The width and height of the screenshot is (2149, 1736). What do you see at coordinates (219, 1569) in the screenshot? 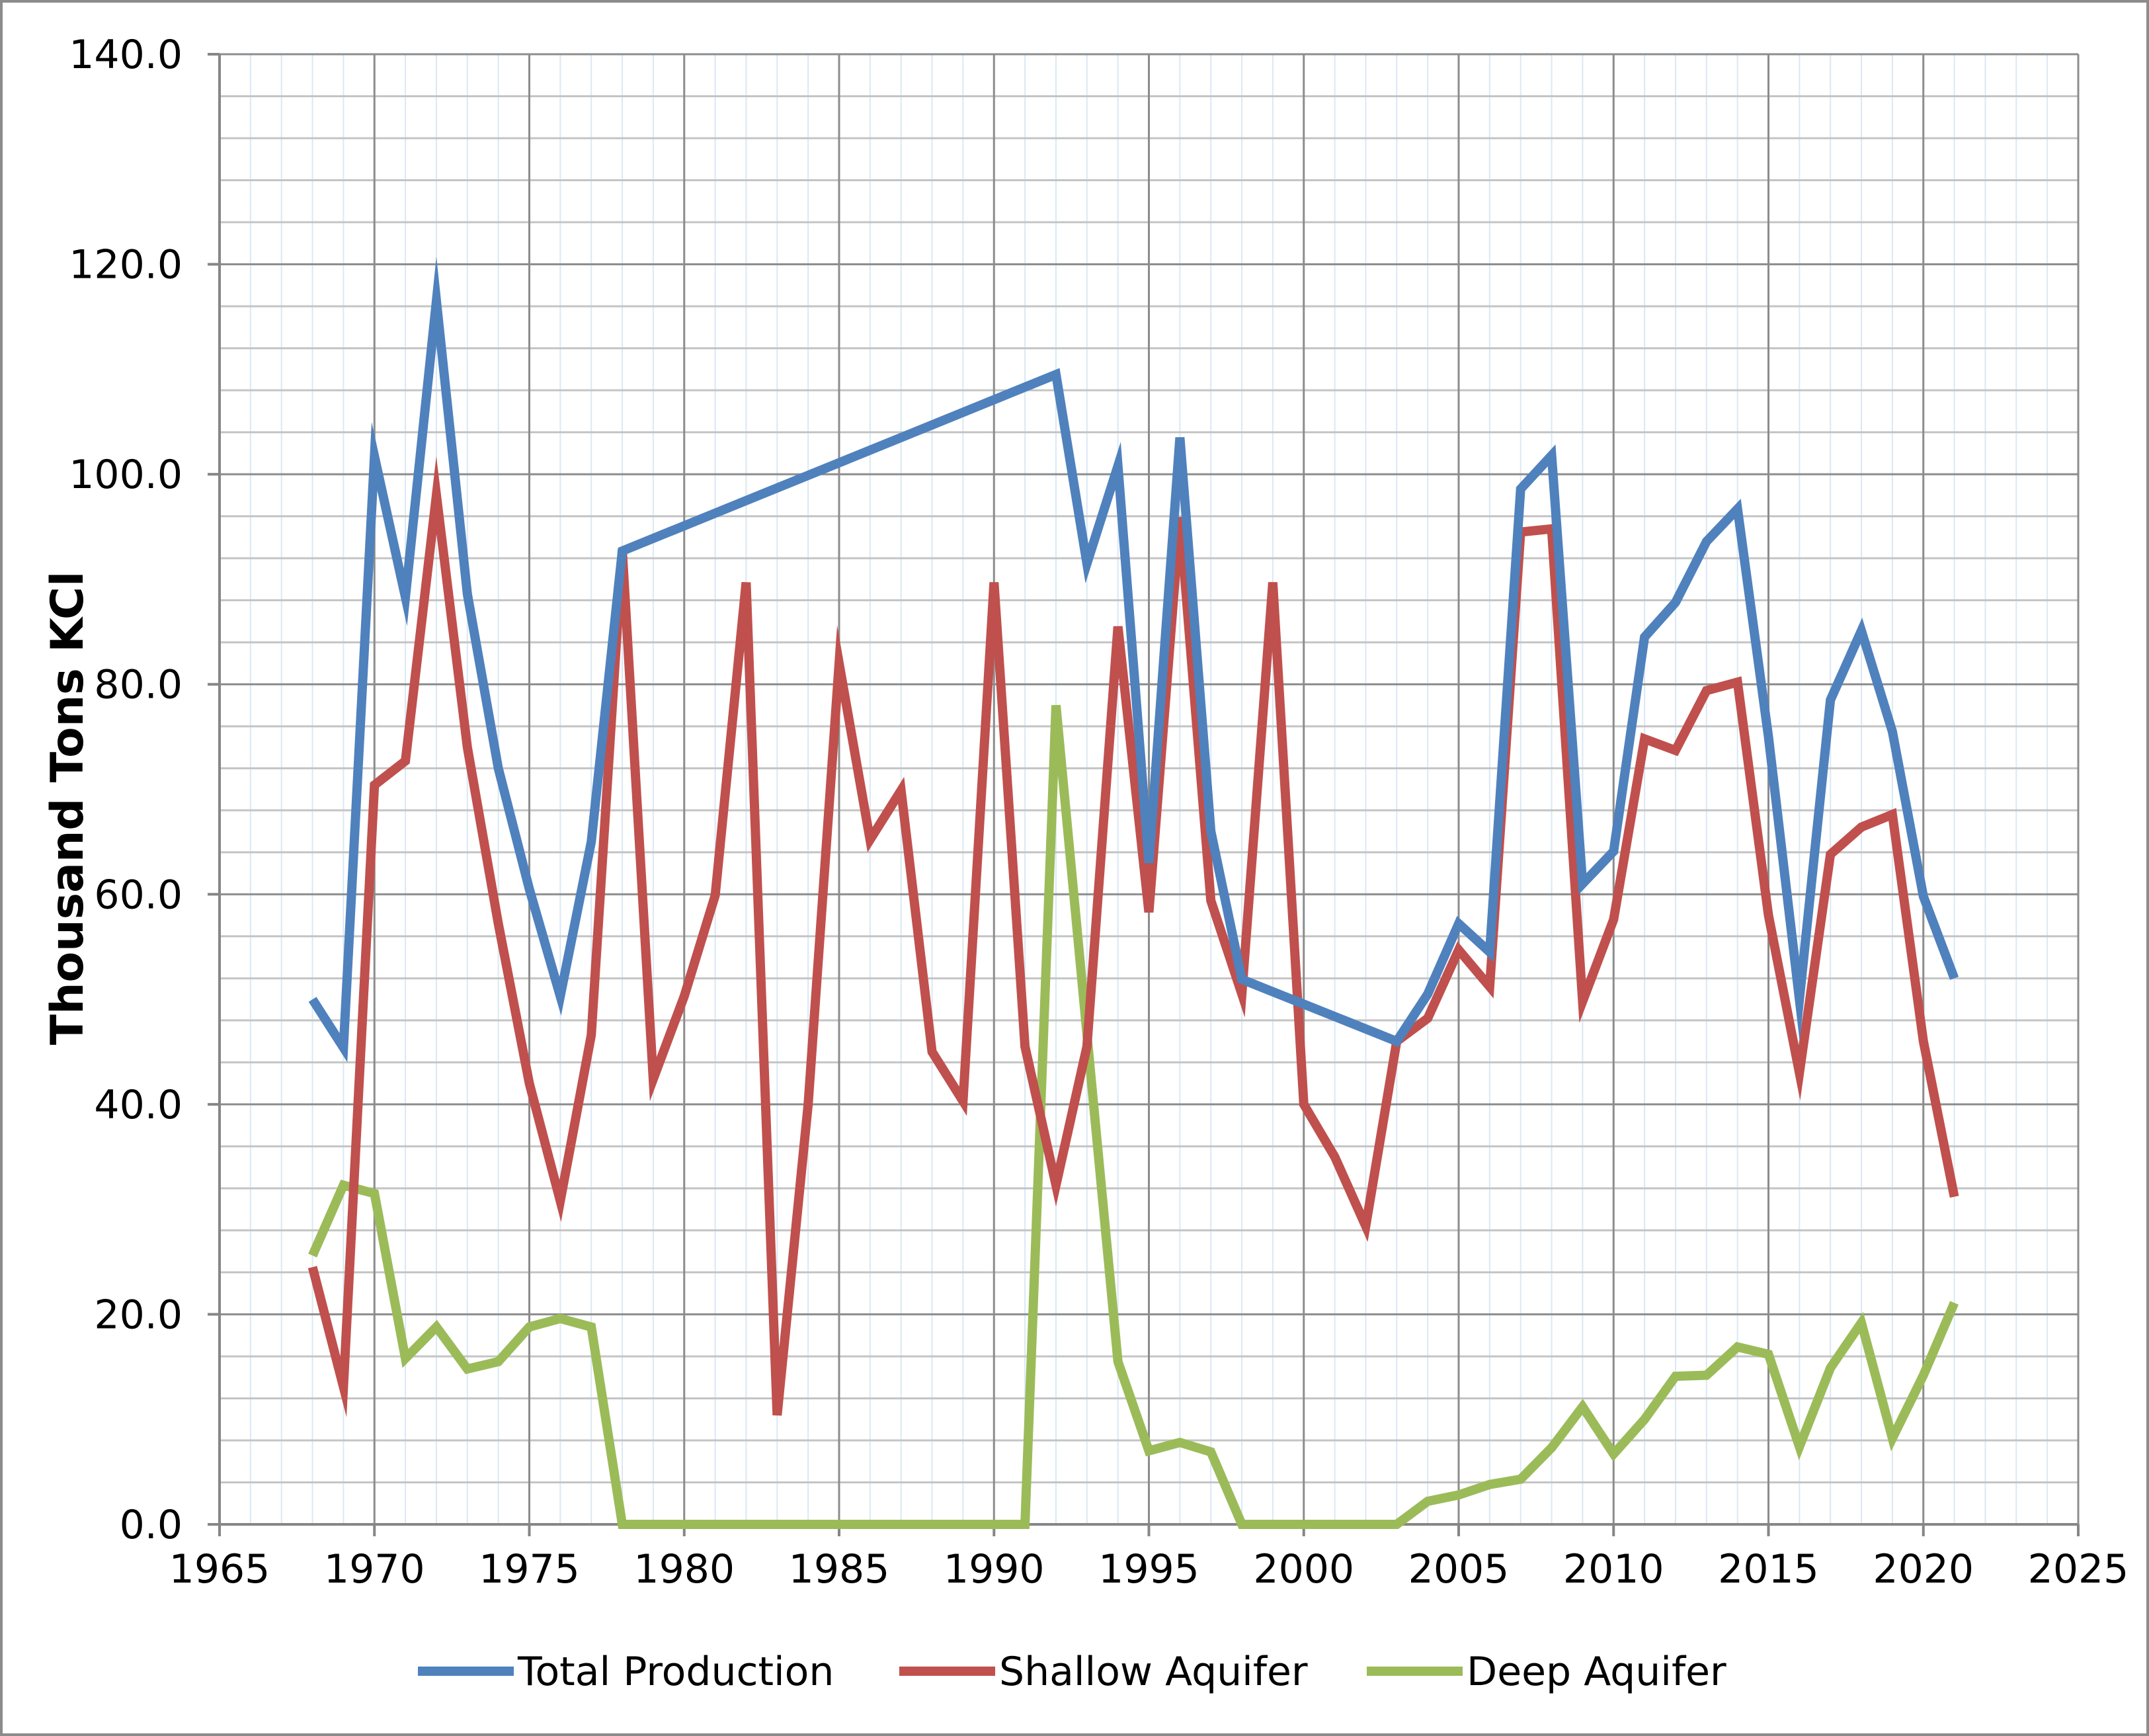
I see `x-tick-label: 1965` at bounding box center [219, 1569].